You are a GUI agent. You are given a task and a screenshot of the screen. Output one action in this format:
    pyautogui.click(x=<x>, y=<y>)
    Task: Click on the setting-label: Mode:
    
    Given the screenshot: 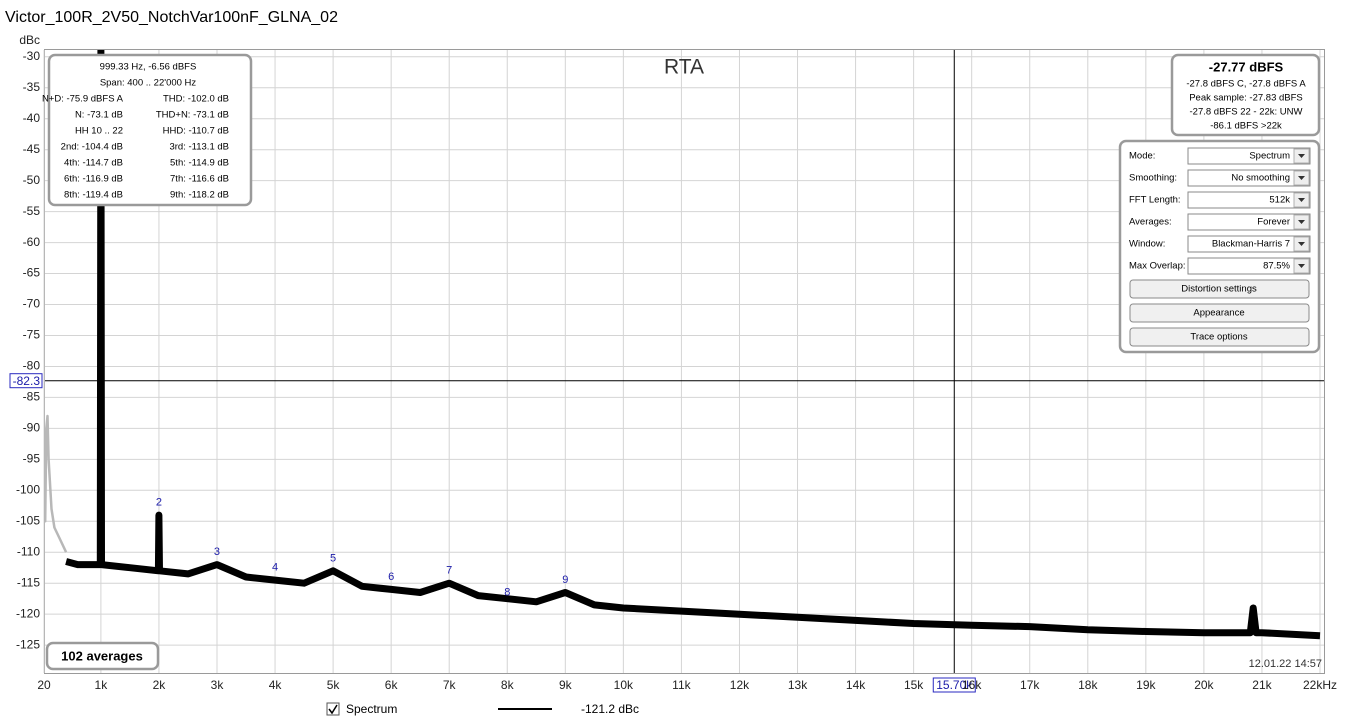 What is the action you would take?
    pyautogui.click(x=1142, y=156)
    